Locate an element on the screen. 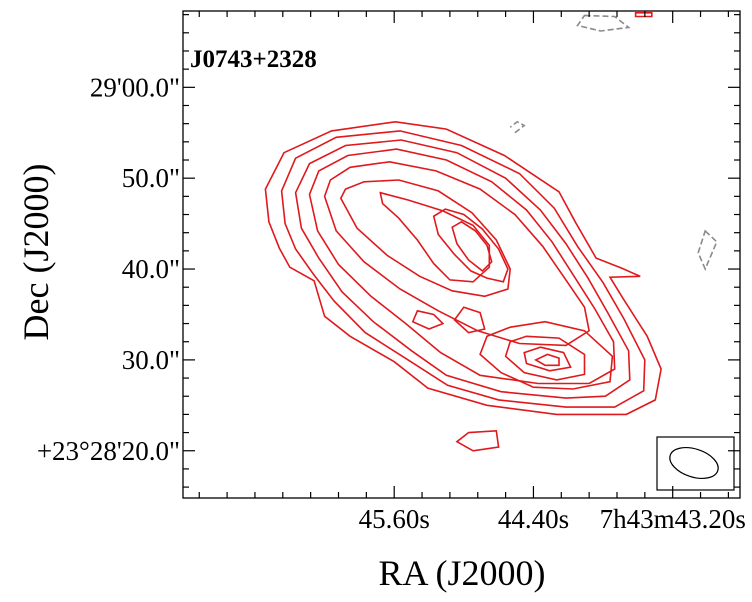  y-tick-label: +23°28'20.0" is located at coordinates (108, 451).